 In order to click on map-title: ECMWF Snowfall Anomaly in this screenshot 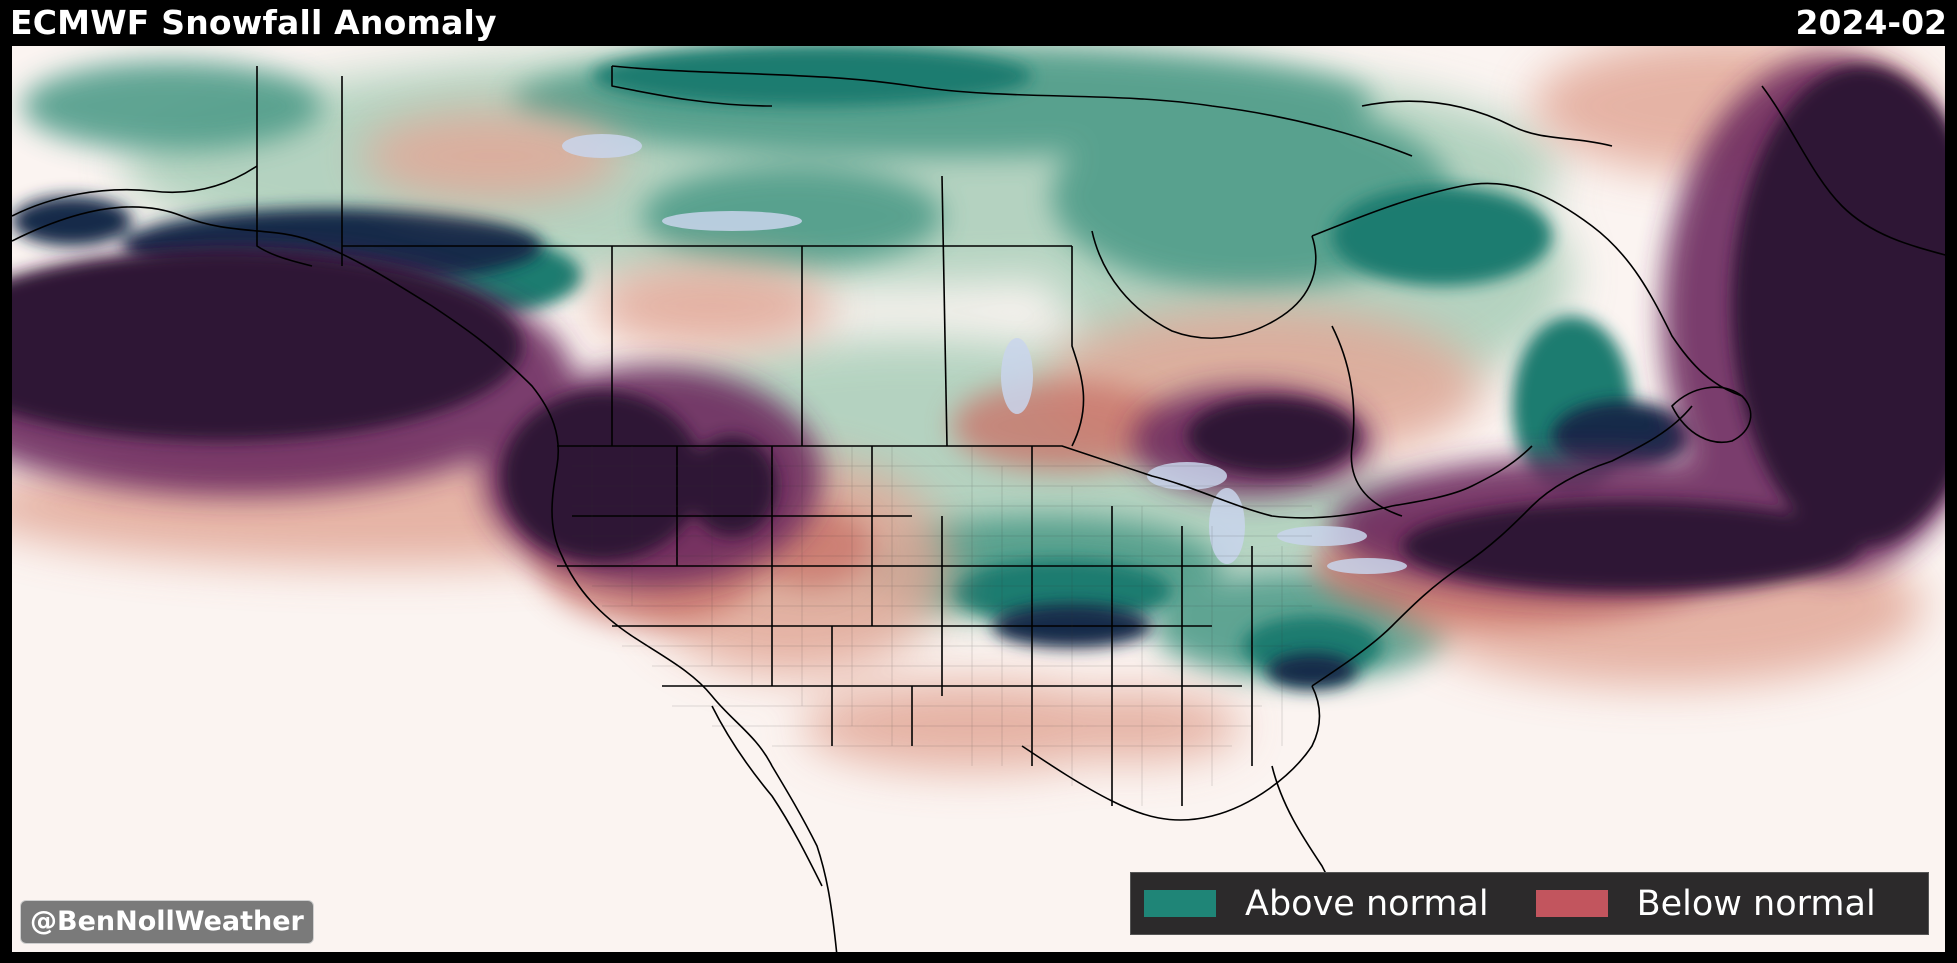, I will do `click(253, 22)`.